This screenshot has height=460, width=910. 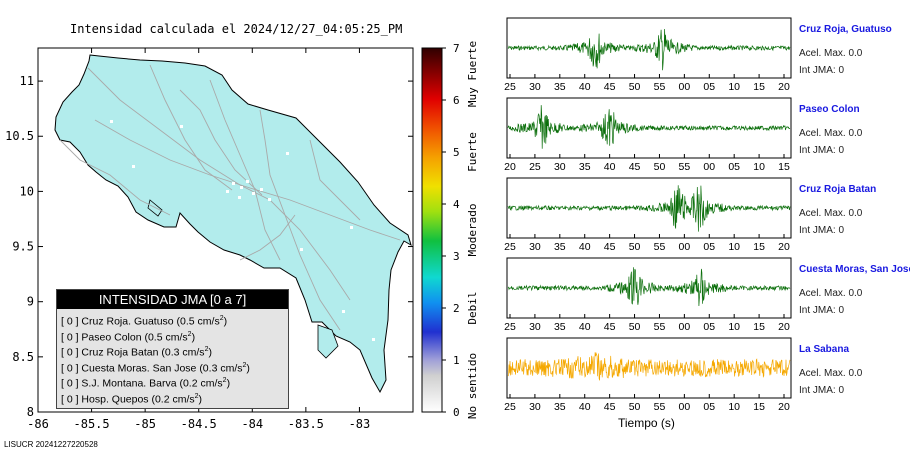 What do you see at coordinates (199, 424) in the screenshot?
I see `map-x-tick-label: -84.5` at bounding box center [199, 424].